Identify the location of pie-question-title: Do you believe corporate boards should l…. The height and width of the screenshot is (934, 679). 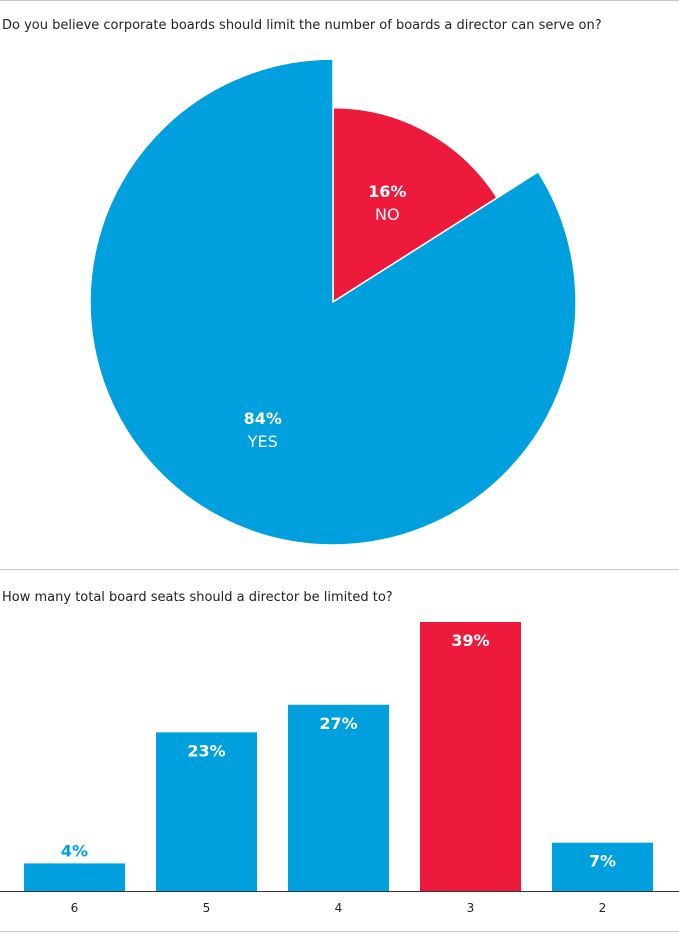
(302, 25).